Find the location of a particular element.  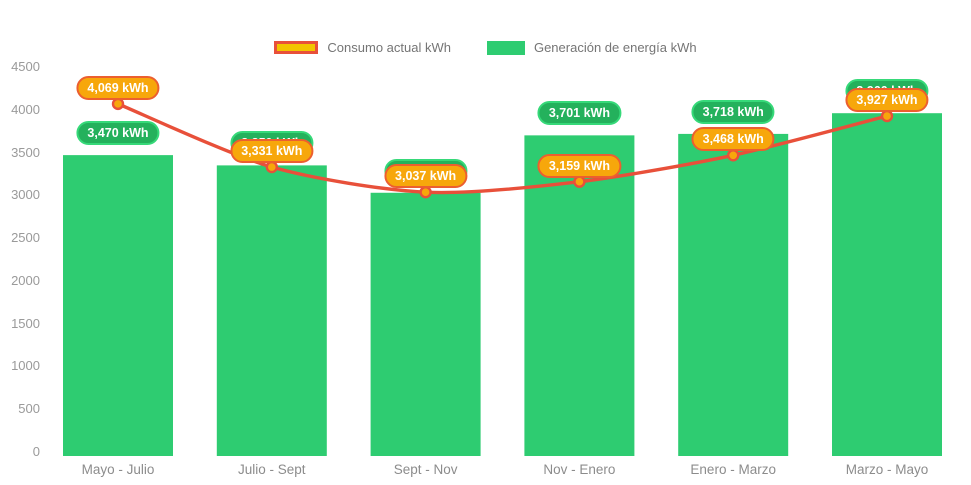

legend-label: Generación de energía kWh is located at coordinates (615, 47).